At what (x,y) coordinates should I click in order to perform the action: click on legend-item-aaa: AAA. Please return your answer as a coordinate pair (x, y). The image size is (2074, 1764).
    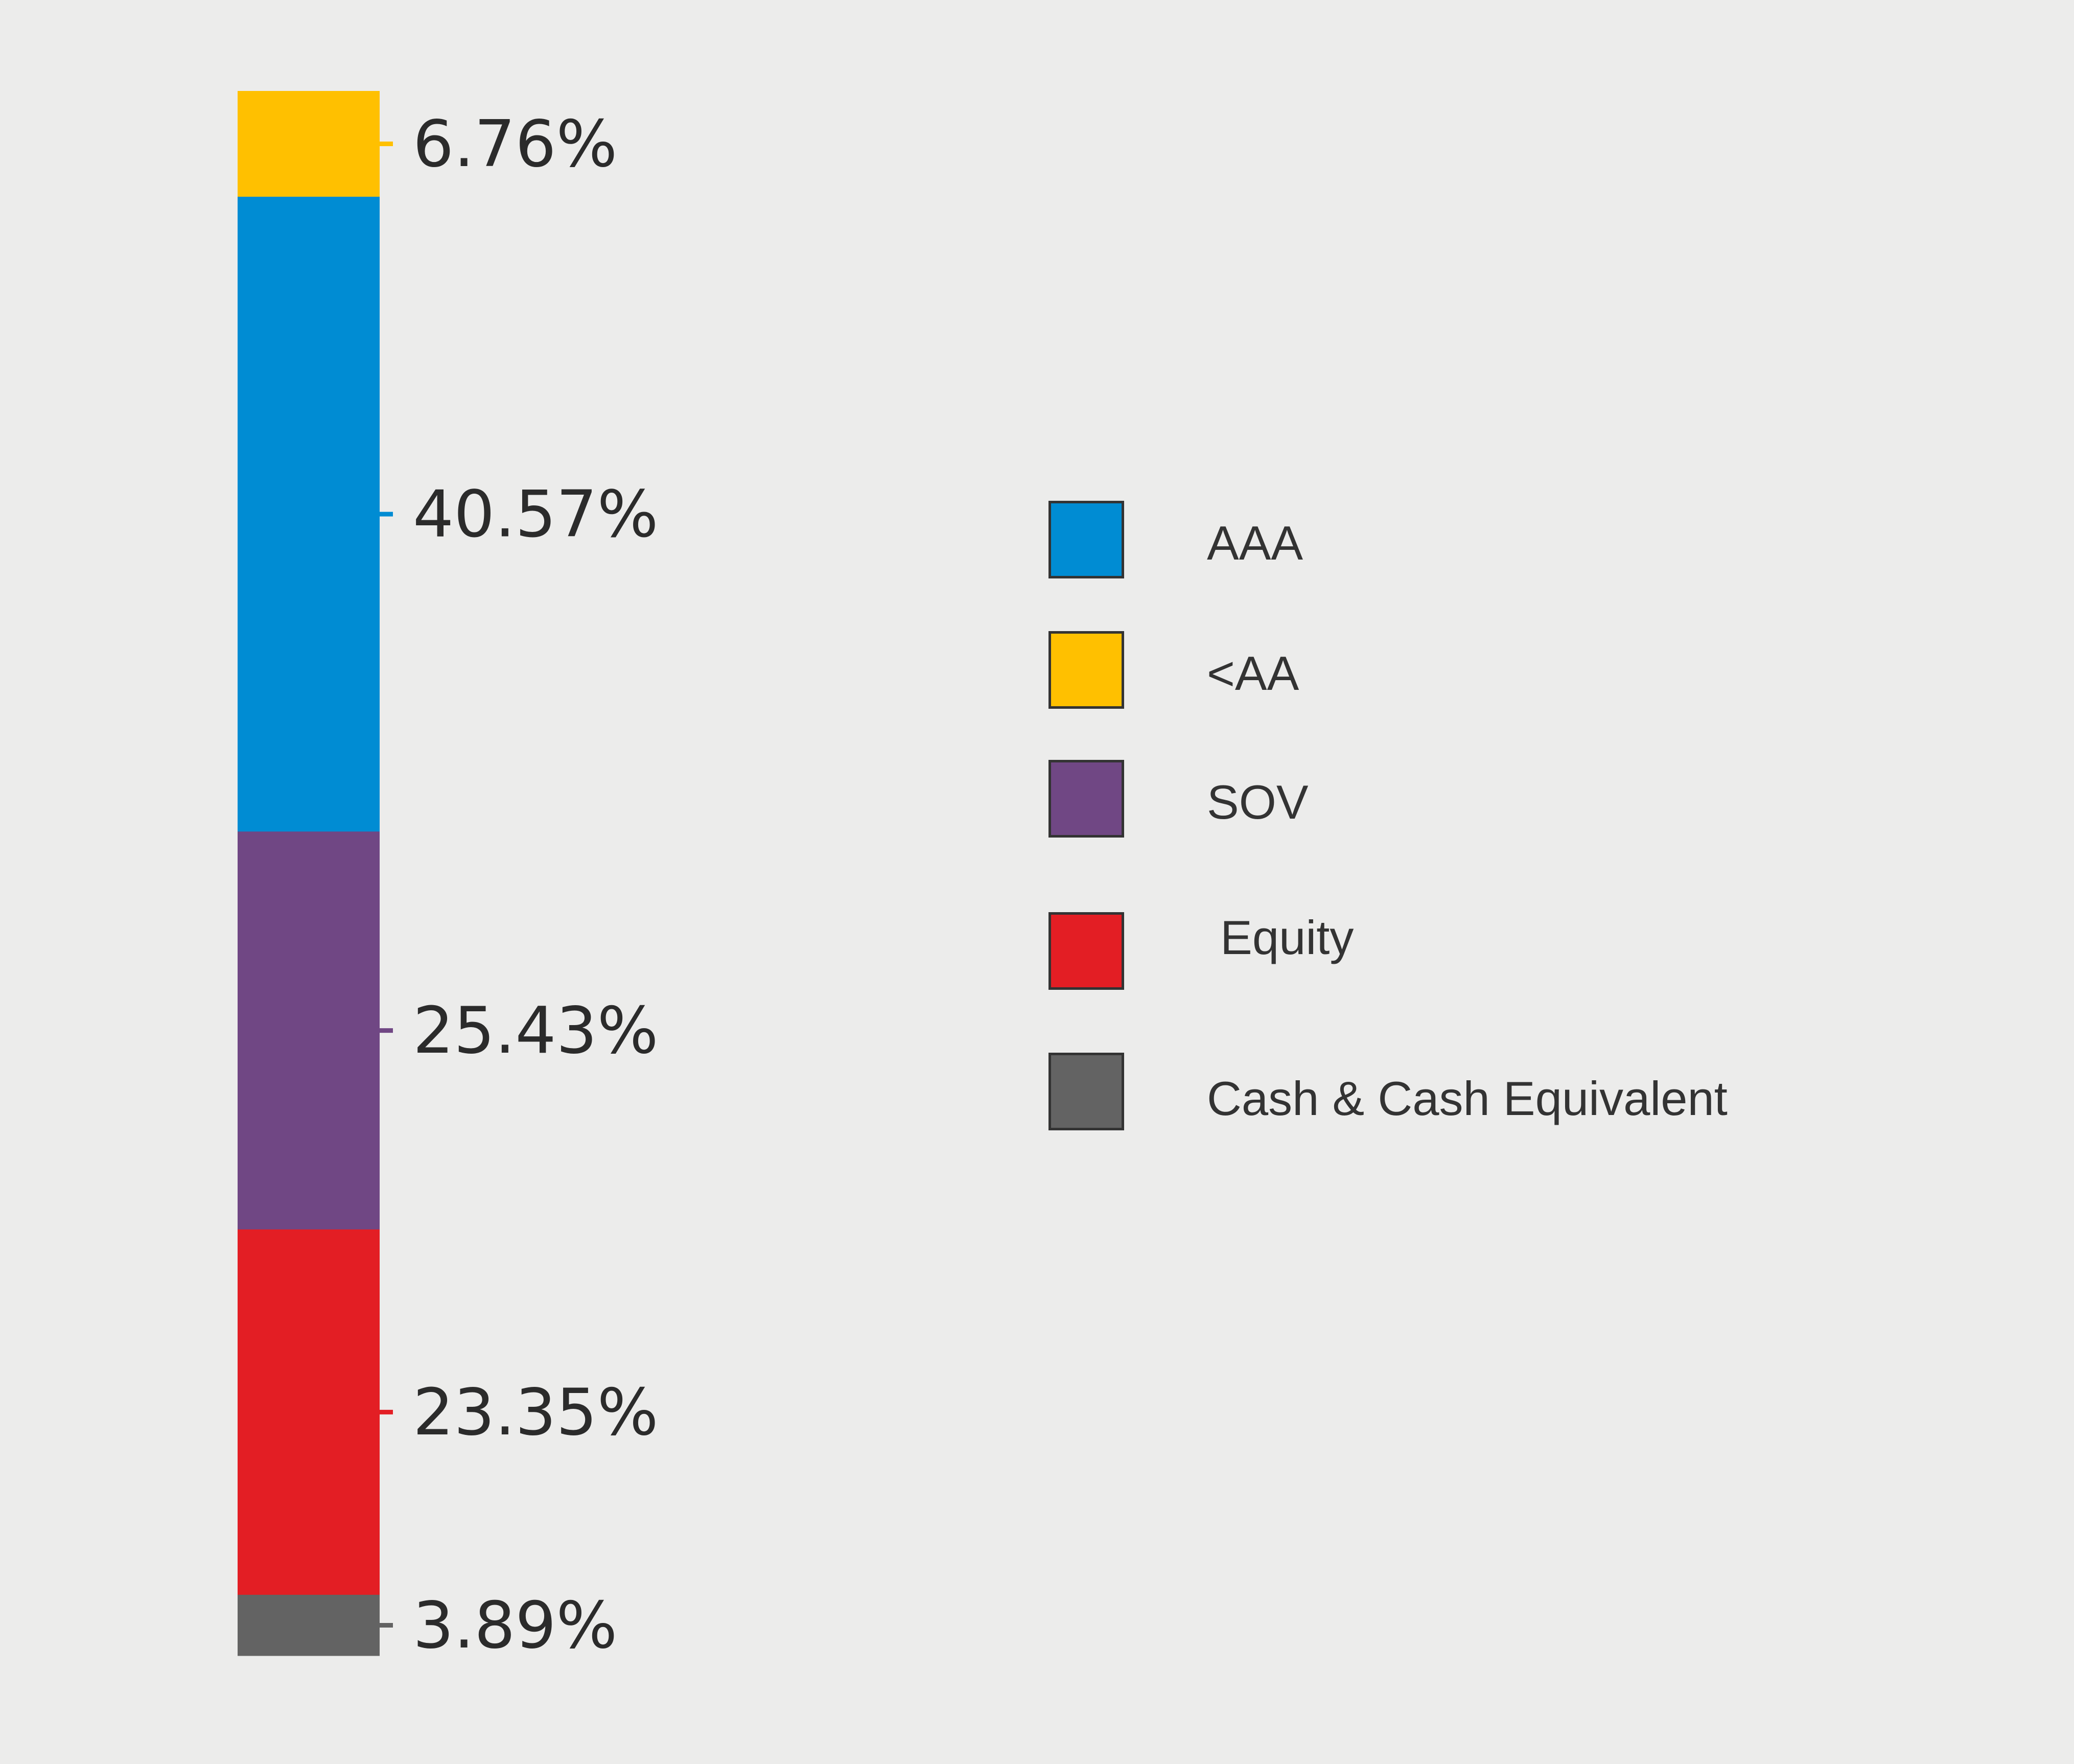
    Looking at the image, I should click on (1533, 542).